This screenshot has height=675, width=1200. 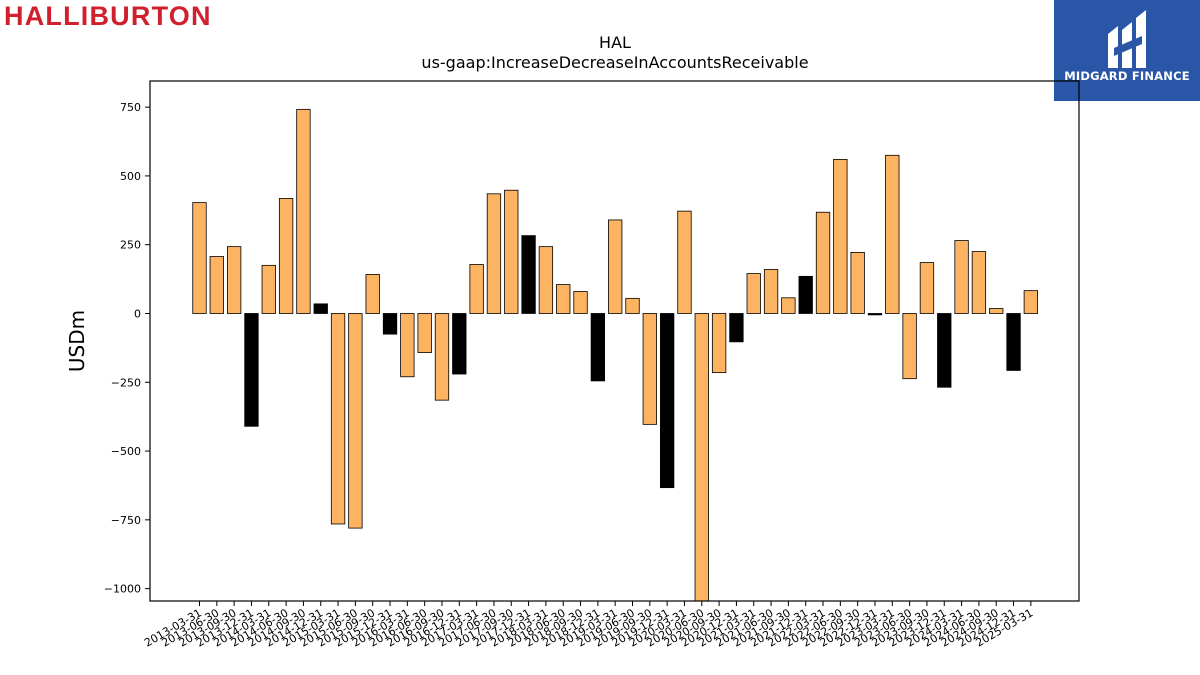 I want to click on halliburton-logo: HALLIBURTON, so click(x=108, y=16).